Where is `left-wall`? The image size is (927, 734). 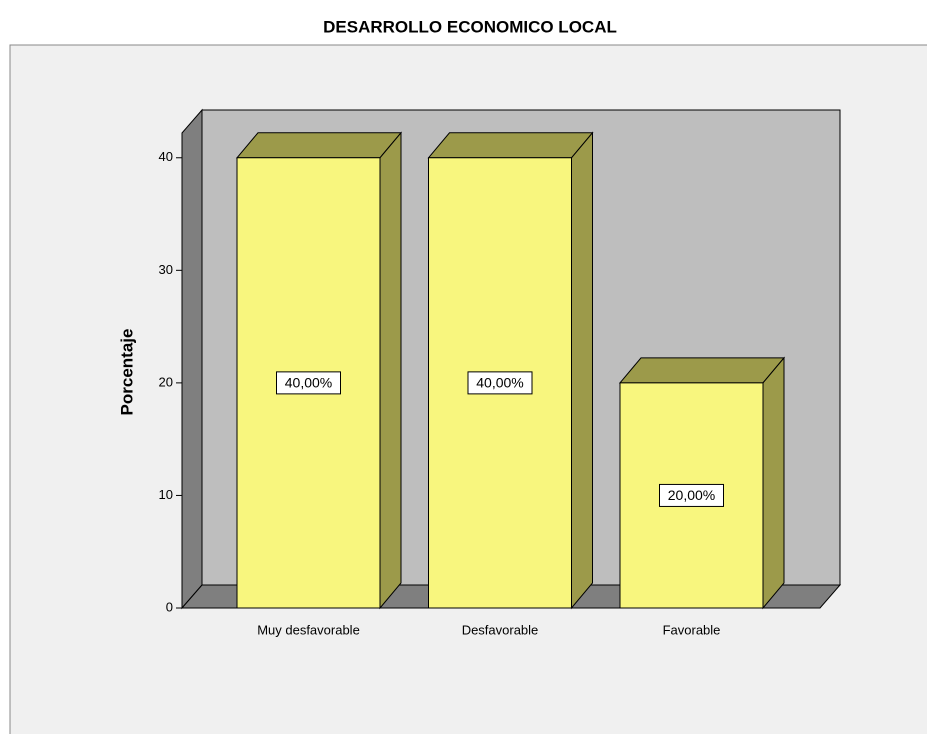 left-wall is located at coordinates (192, 359).